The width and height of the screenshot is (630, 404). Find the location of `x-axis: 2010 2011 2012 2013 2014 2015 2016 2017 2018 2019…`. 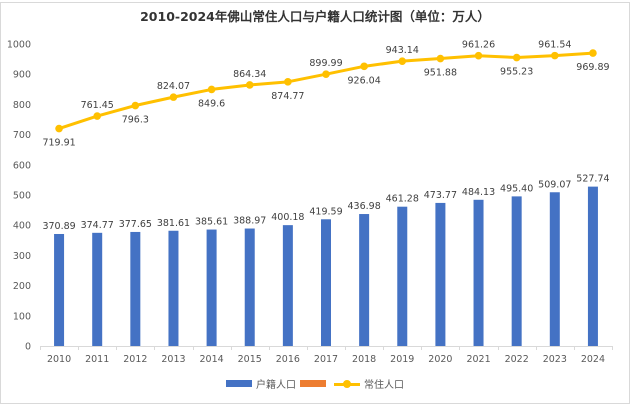

x-axis: 2010 2011 2012 2013 2014 2015 2016 2017 2018 2019… is located at coordinates (326, 355).